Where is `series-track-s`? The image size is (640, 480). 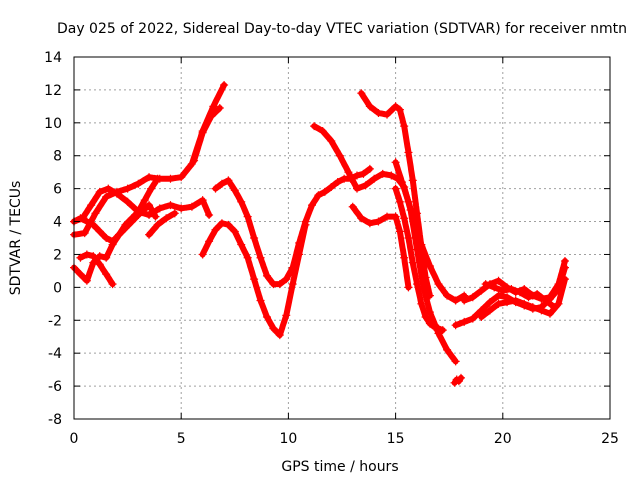 series-track-s is located at coordinates (457, 380).